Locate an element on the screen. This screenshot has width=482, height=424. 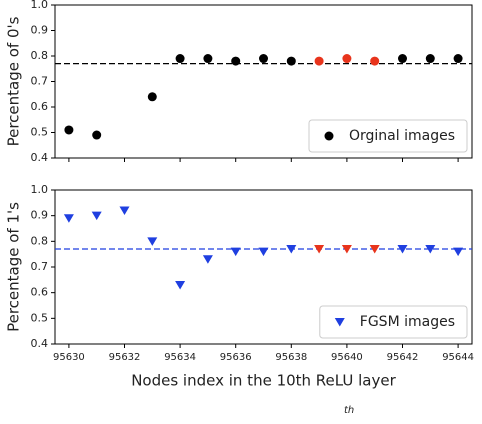
x-tick-label: 95634 is located at coordinates (180, 357).